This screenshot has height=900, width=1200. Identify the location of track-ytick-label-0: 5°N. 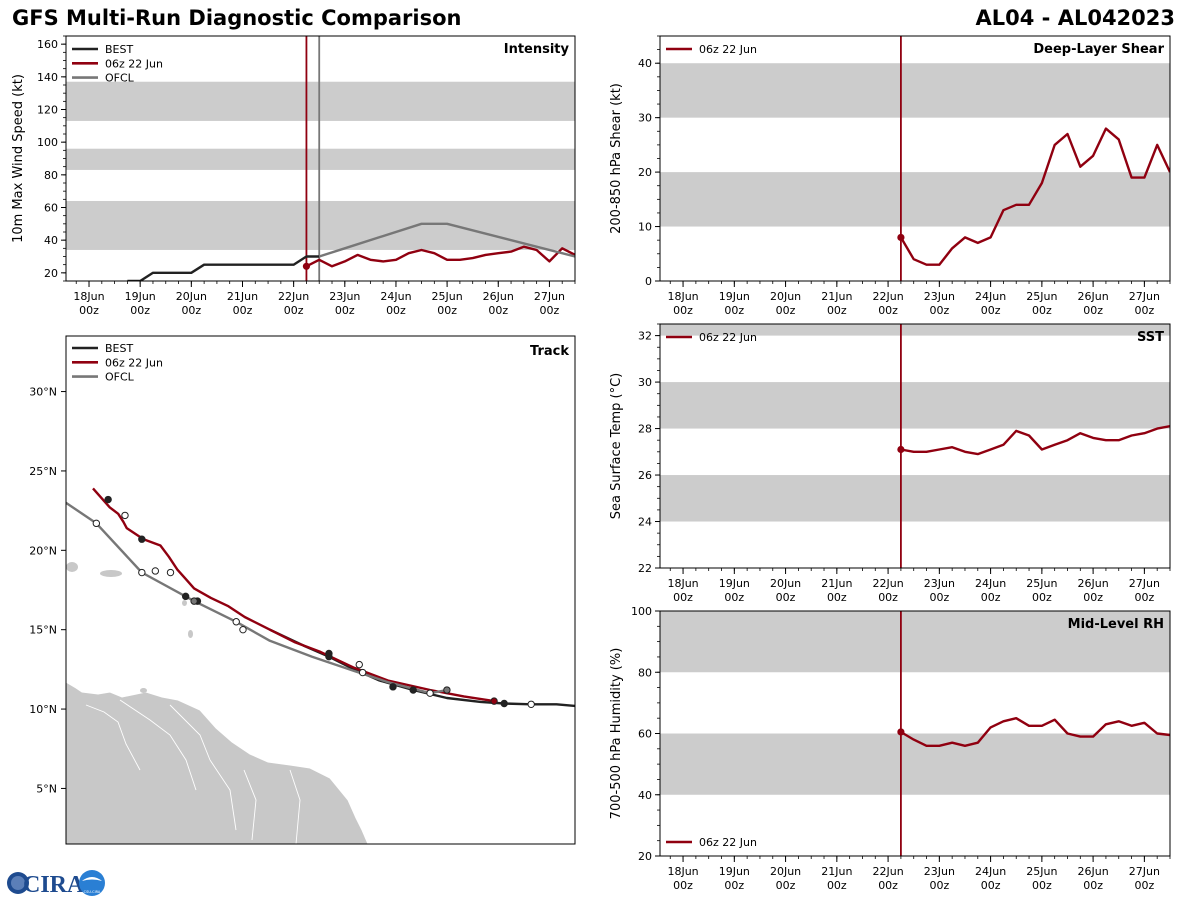
(46, 788).